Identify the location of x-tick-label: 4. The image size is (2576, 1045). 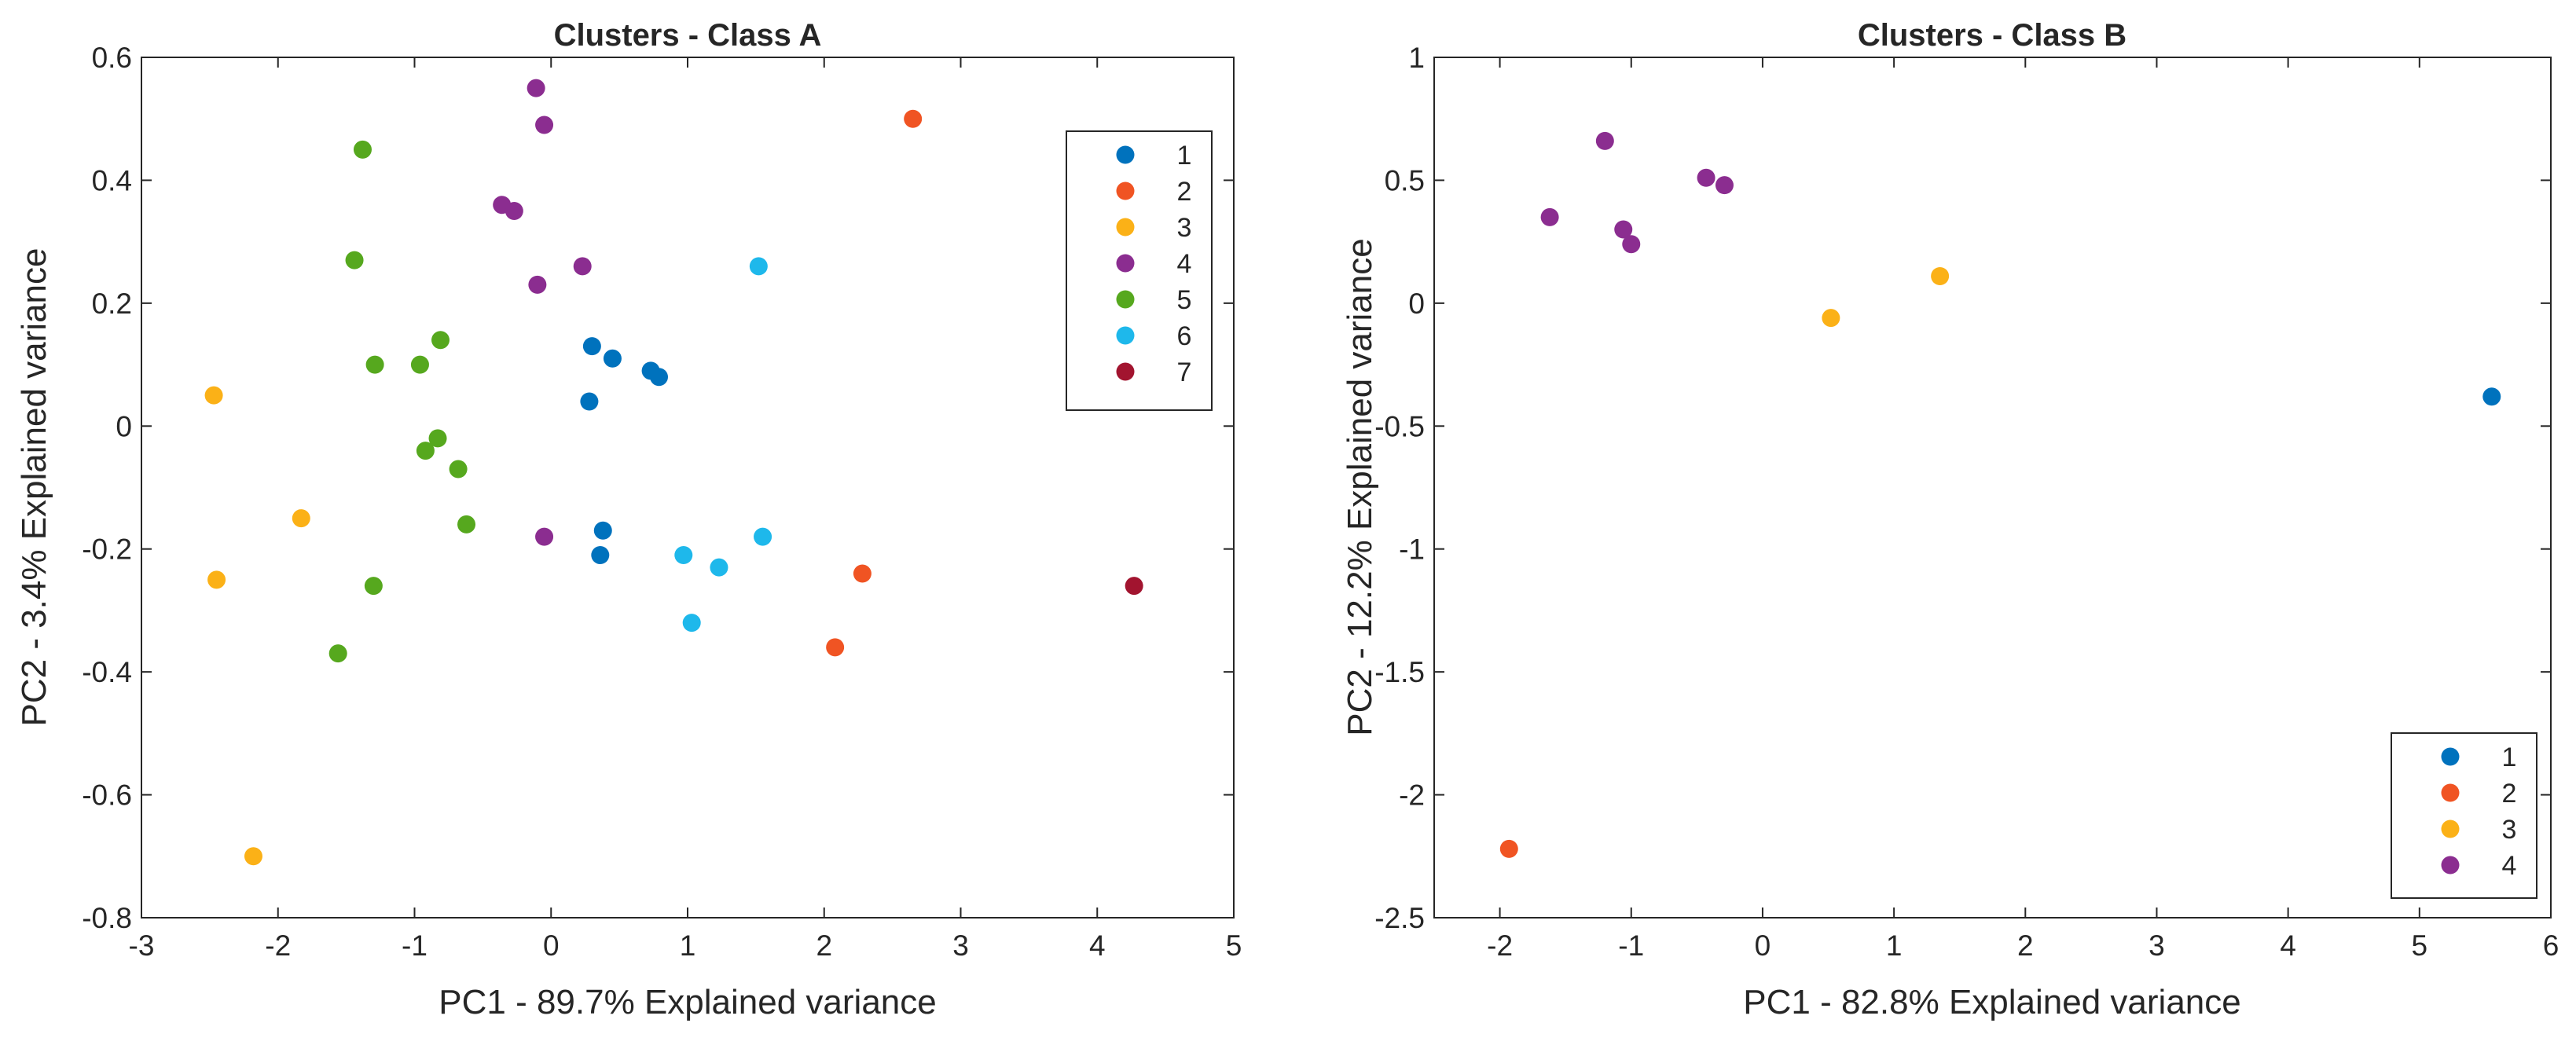
(2288, 946).